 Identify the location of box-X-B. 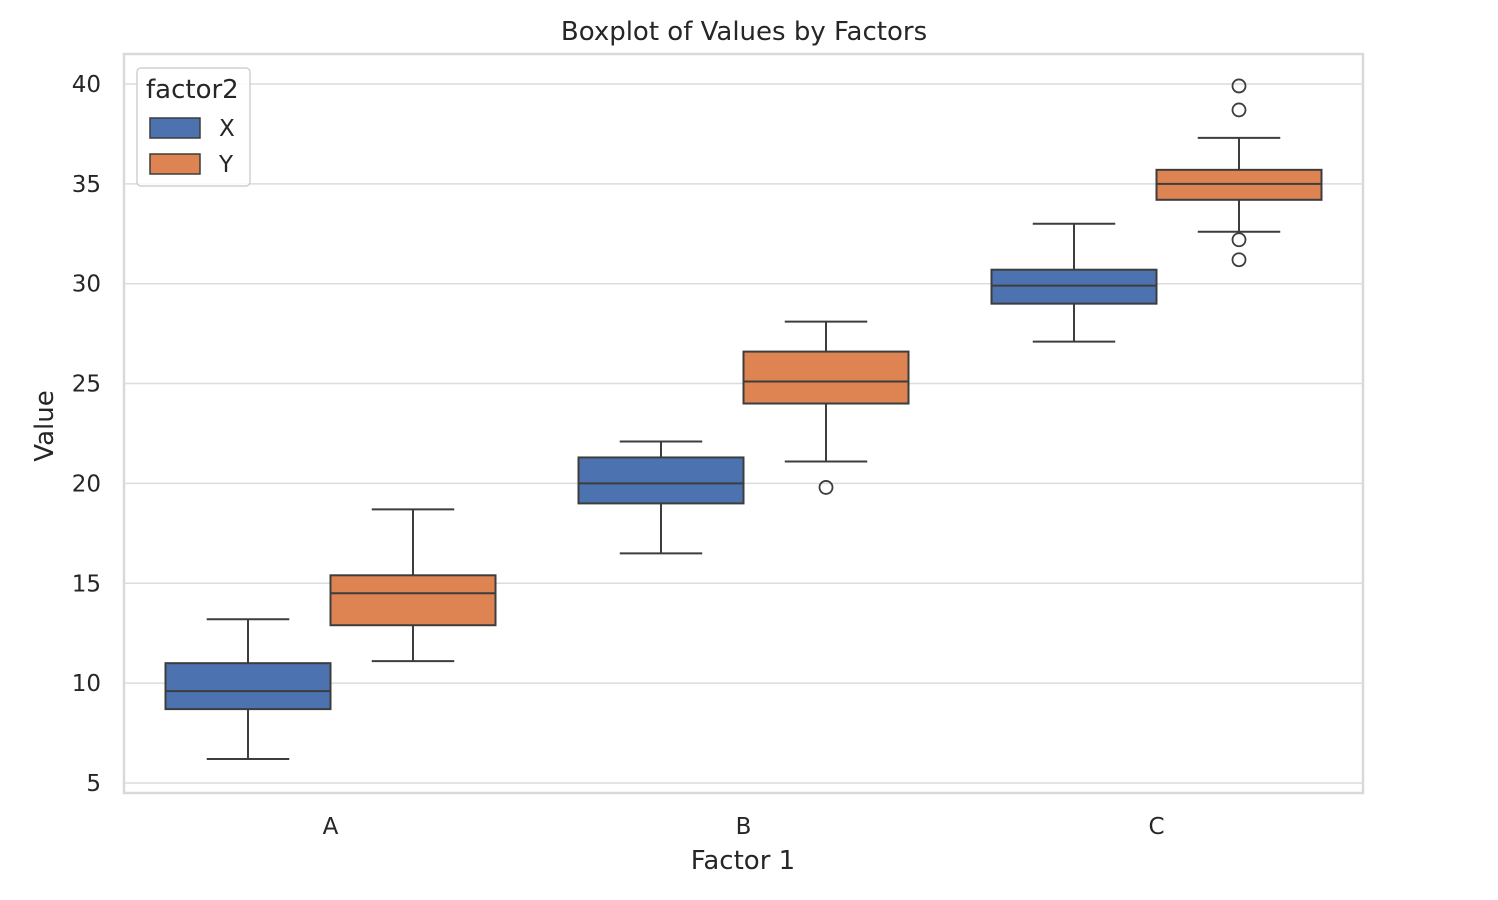
(661, 497).